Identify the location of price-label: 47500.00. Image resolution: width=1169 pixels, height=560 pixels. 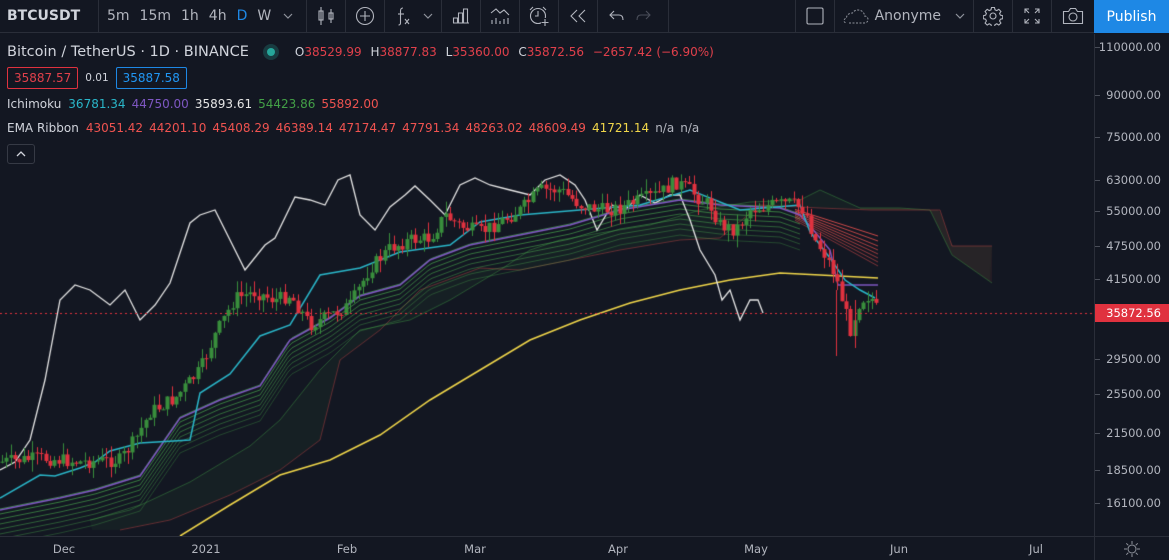
(1133, 246).